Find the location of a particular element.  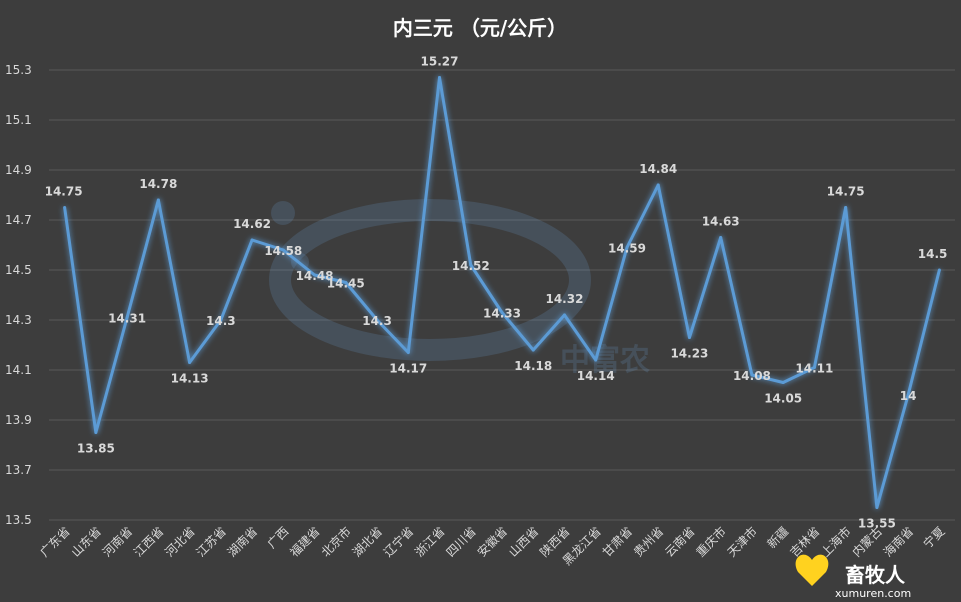

brand-logo: 畜牧人 xumuren.com is located at coordinates (853, 577).